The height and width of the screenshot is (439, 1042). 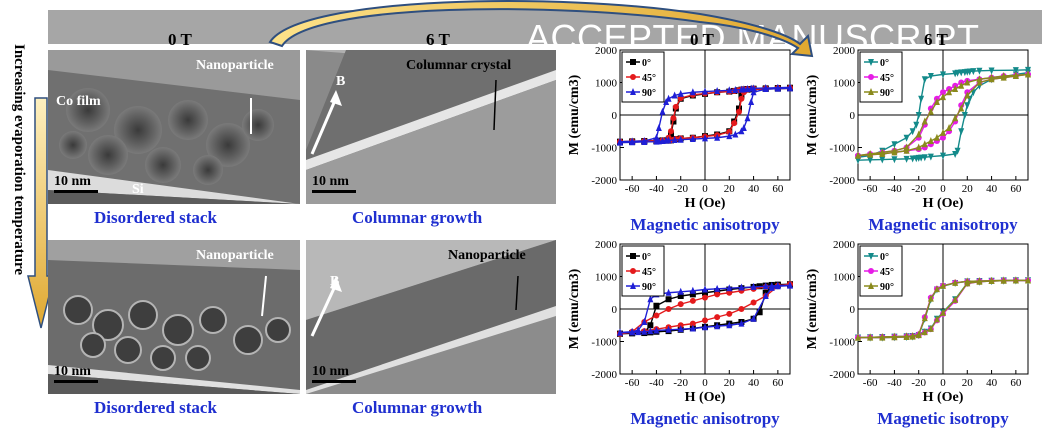 What do you see at coordinates (646, 63) in the screenshot?
I see `legend-label: 0°` at bounding box center [646, 63].